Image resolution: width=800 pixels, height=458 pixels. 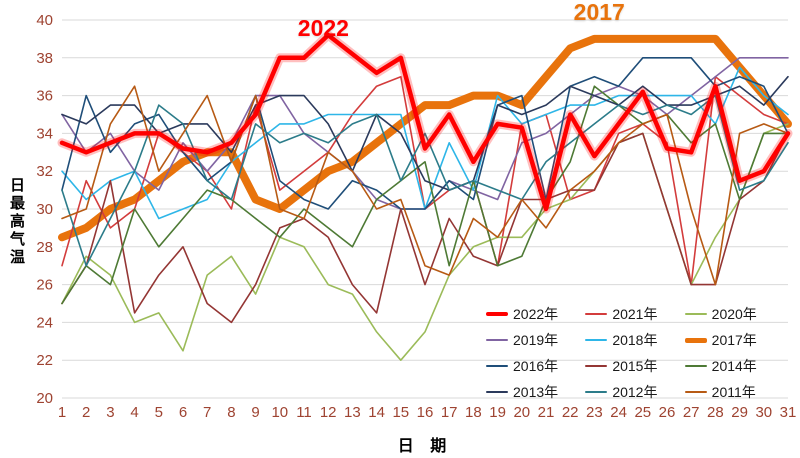 What do you see at coordinates (425, 412) in the screenshot?
I see `x-tick-label: 16` at bounding box center [425, 412].